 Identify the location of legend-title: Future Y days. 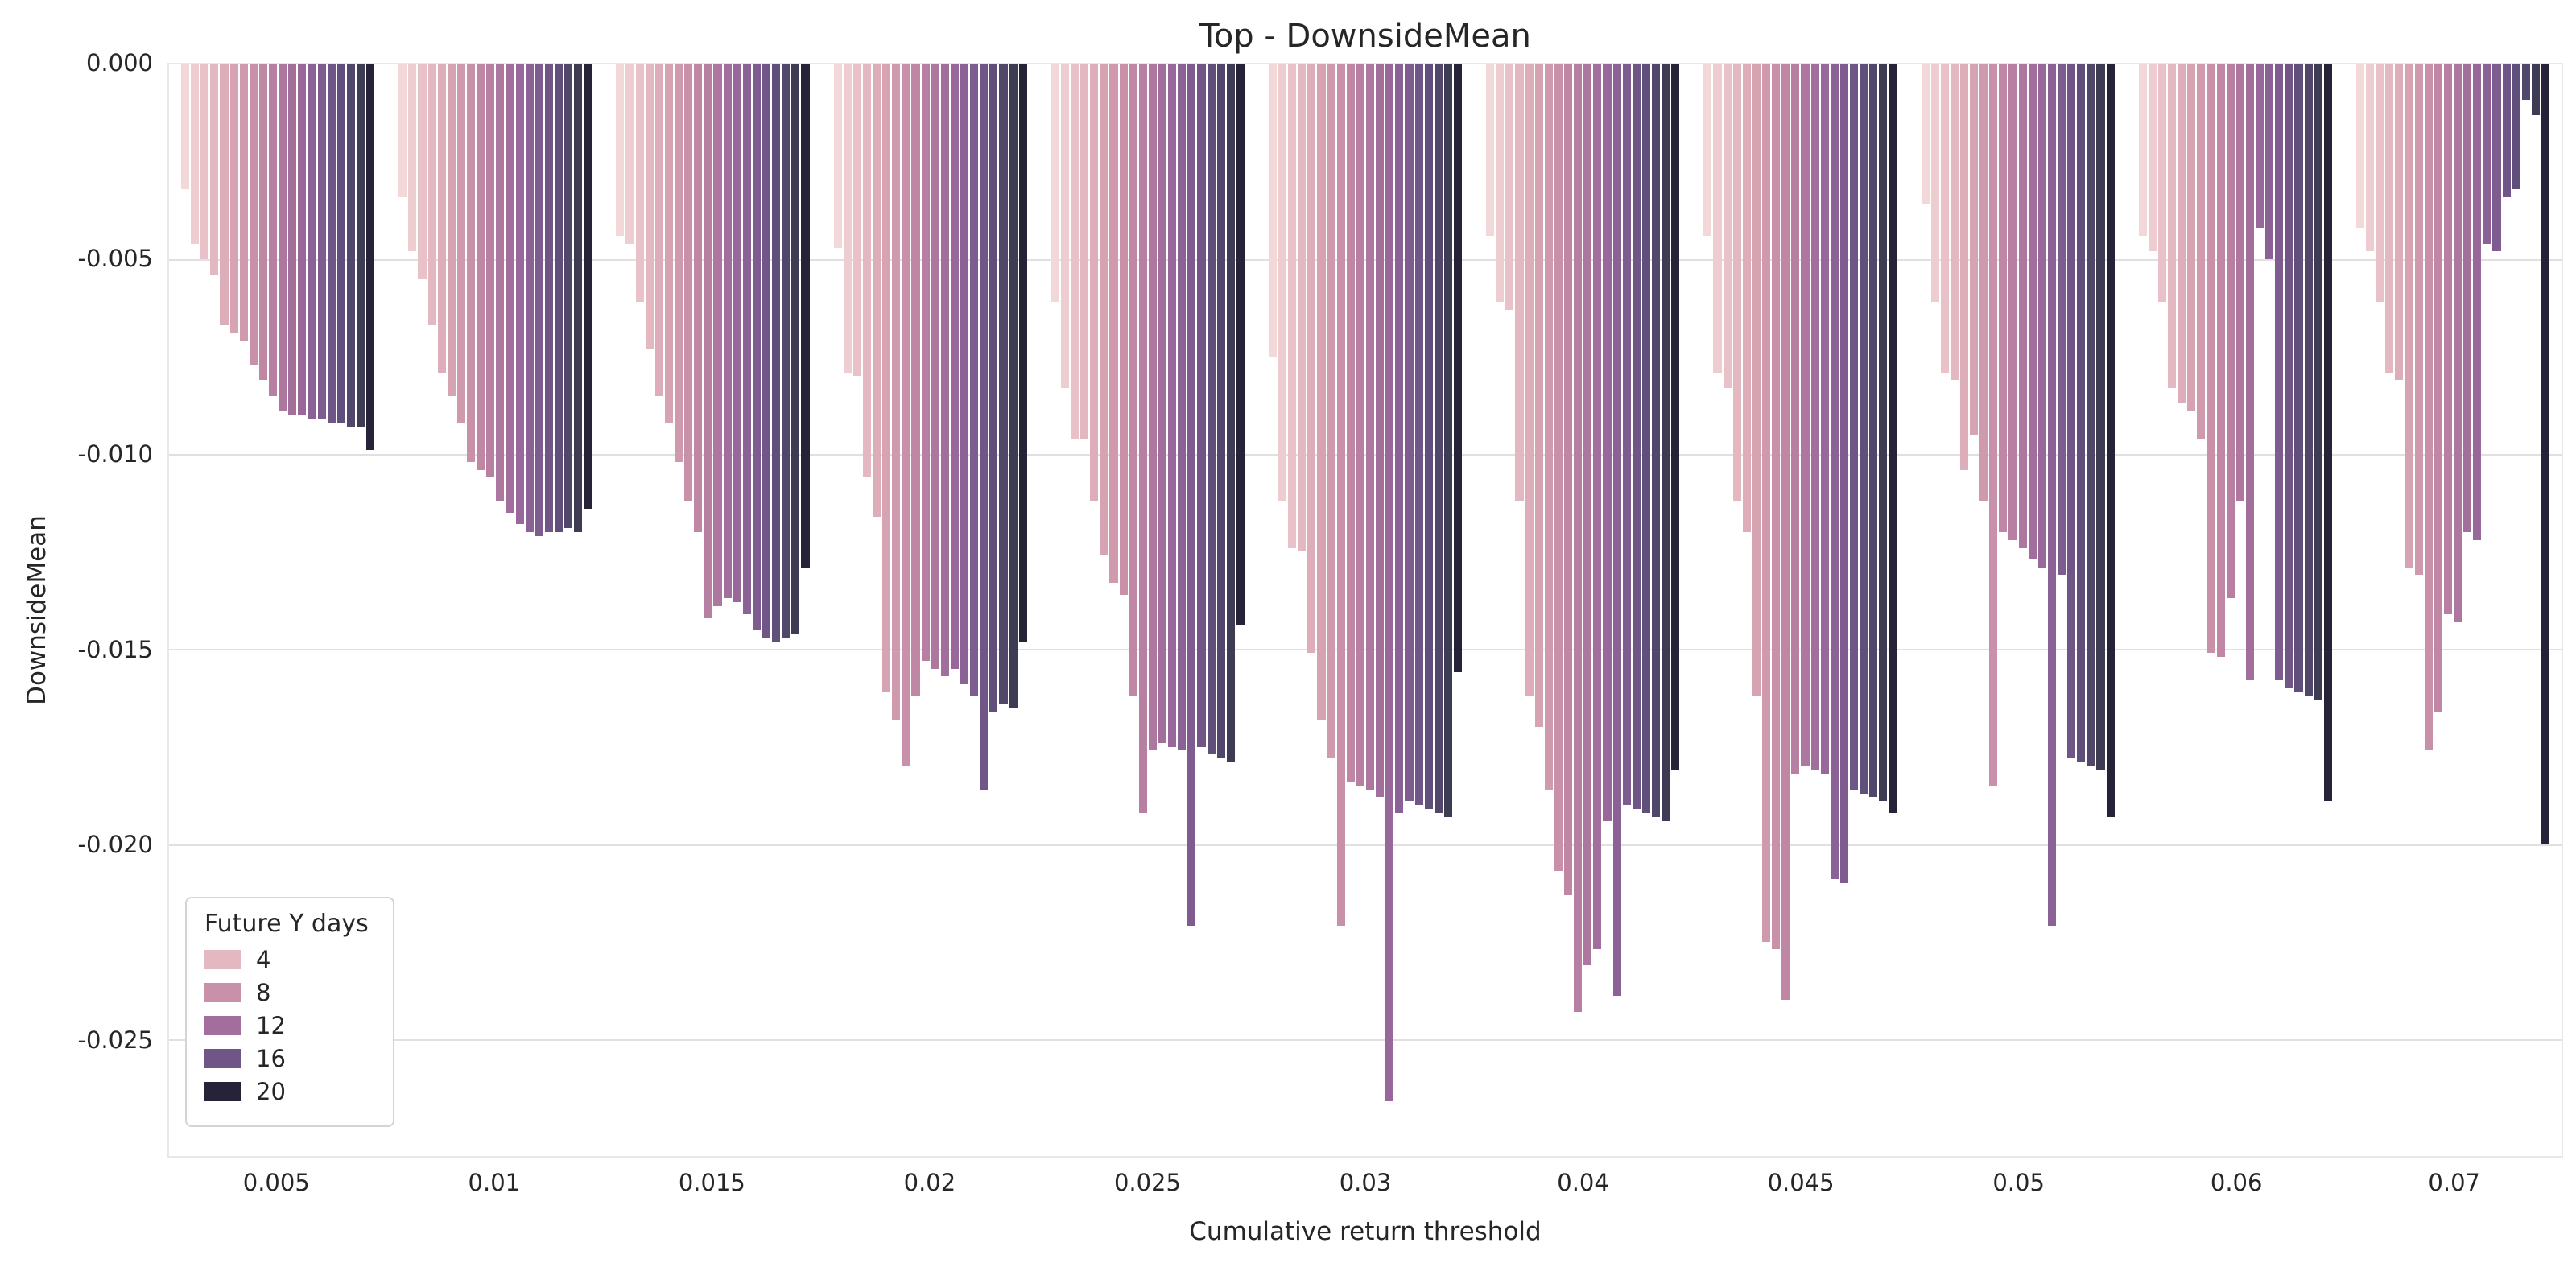
(286, 924).